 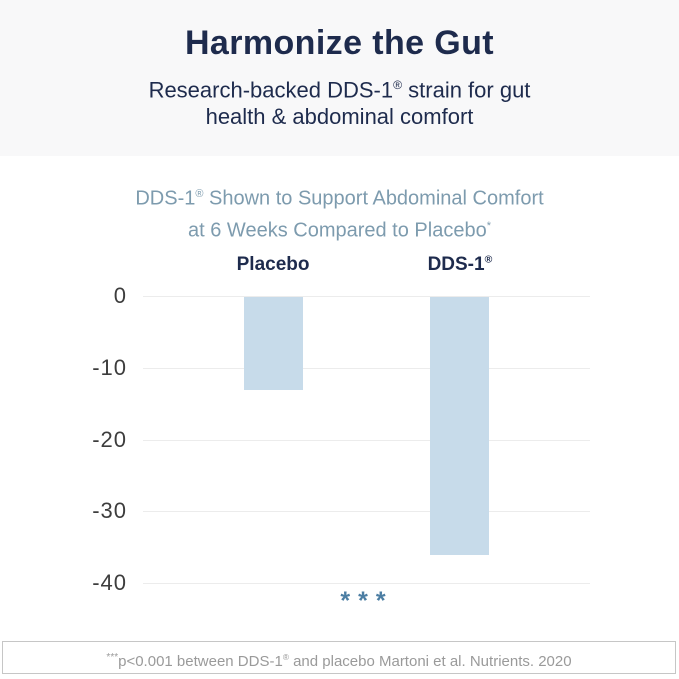 I want to click on significance-marker: ***, so click(x=367, y=601).